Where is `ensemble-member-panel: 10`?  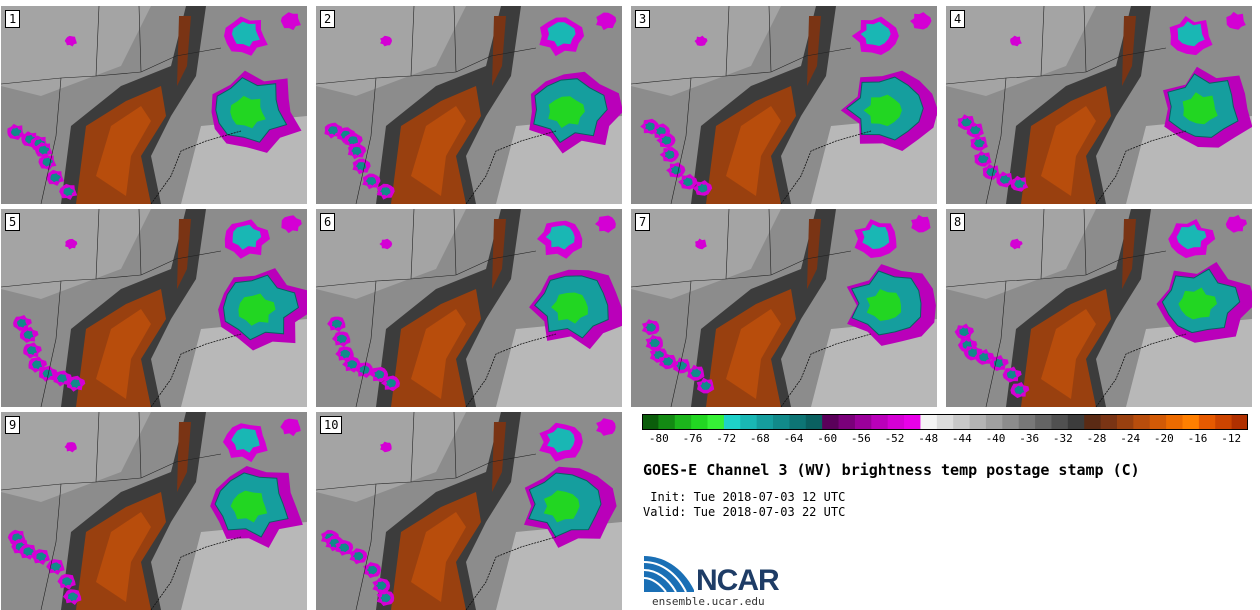
ensemble-member-panel: 10 is located at coordinates (469, 511).